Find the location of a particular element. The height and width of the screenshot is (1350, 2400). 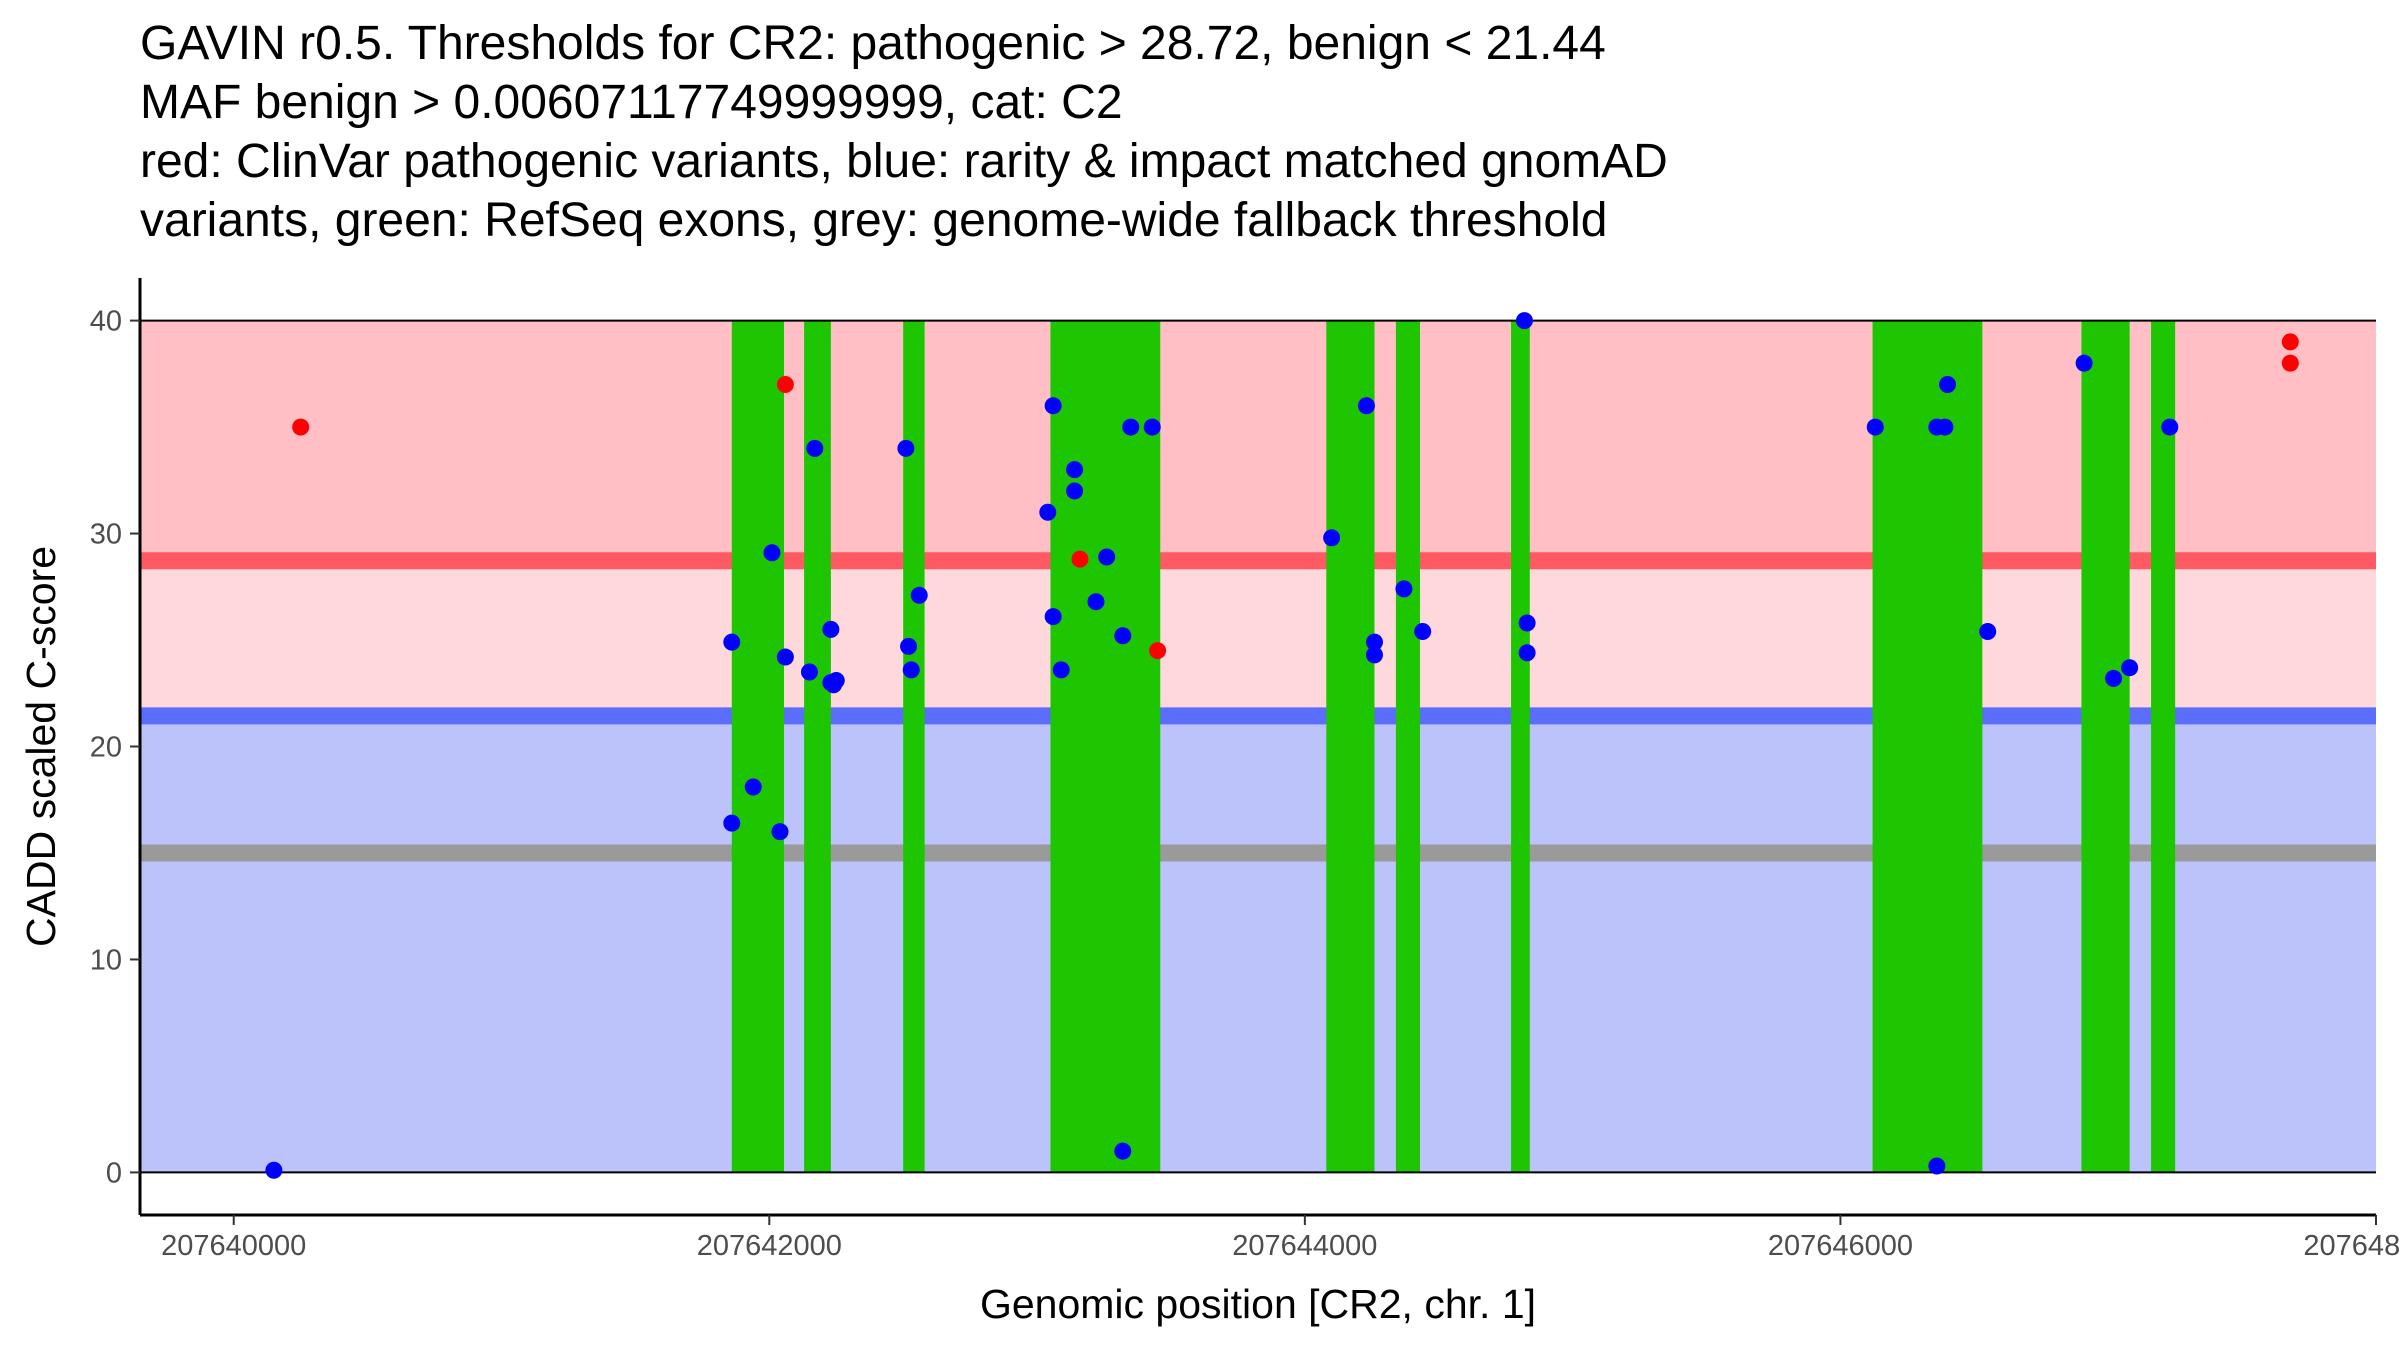

x-tick-label: 207644000 is located at coordinates (1304, 1246).